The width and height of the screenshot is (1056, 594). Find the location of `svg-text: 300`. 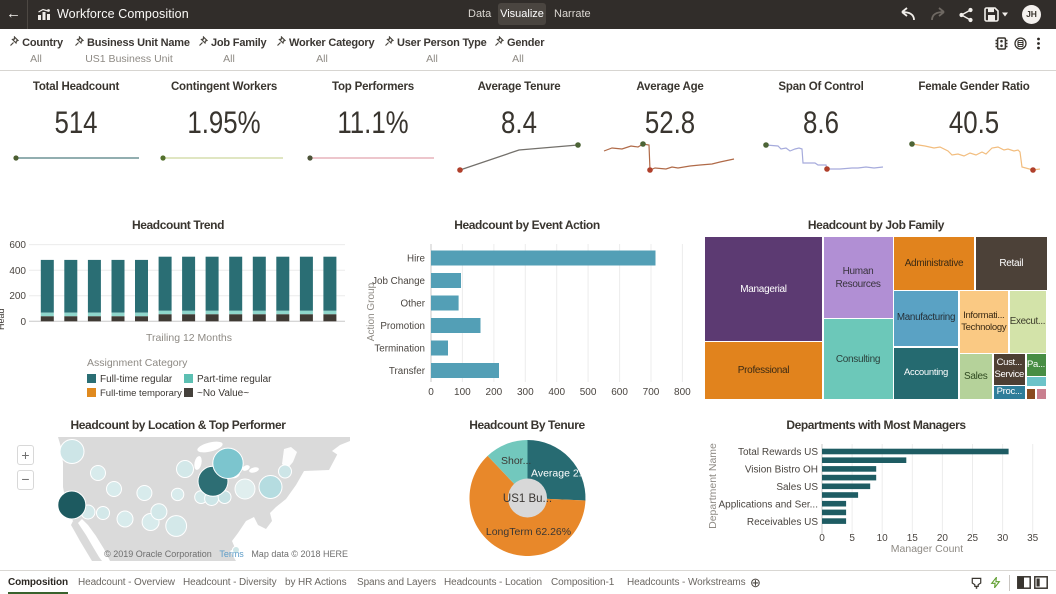

svg-text: 300 is located at coordinates (525, 392).